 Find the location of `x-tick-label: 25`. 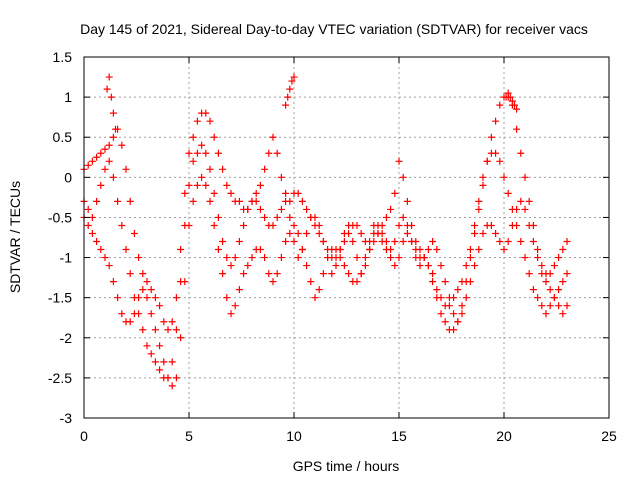

x-tick-label: 25 is located at coordinates (609, 436).